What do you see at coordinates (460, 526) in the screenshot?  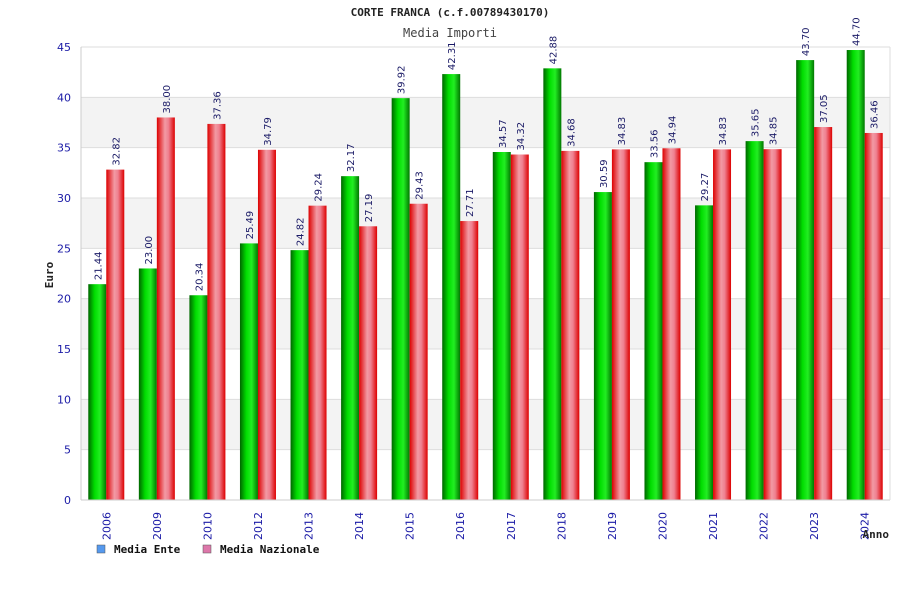 I see `x-tick-label: 2016` at bounding box center [460, 526].